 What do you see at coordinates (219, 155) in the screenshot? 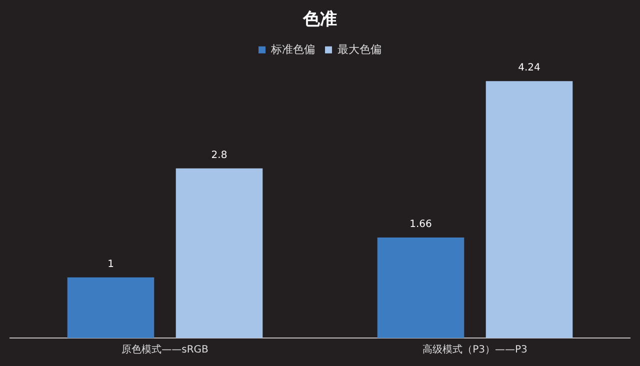
I see `data-label: 2.8` at bounding box center [219, 155].